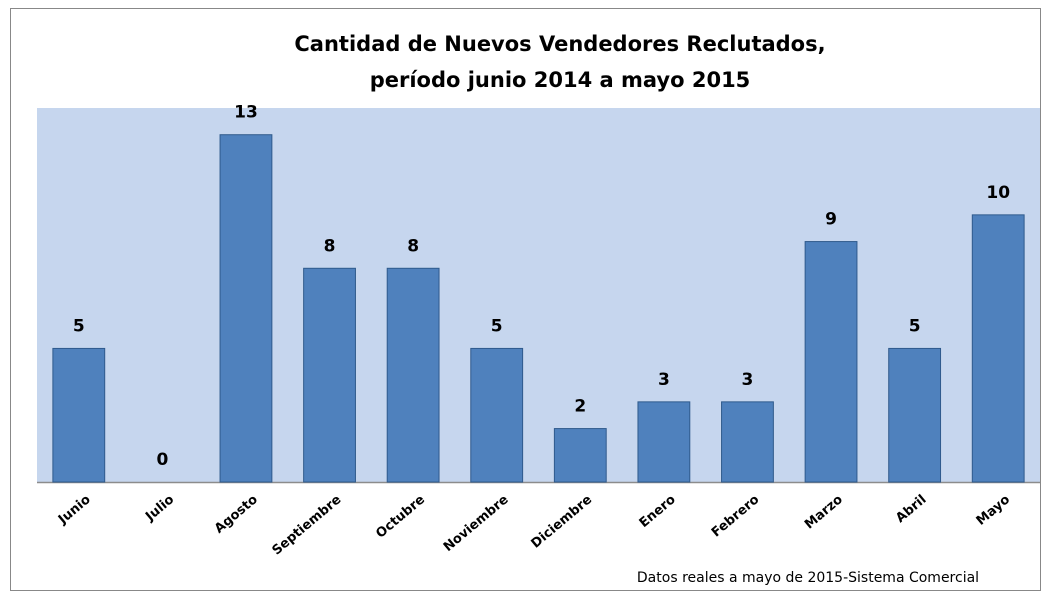 The image size is (1046, 602). What do you see at coordinates (998, 193) in the screenshot?
I see `data-label: 10` at bounding box center [998, 193].